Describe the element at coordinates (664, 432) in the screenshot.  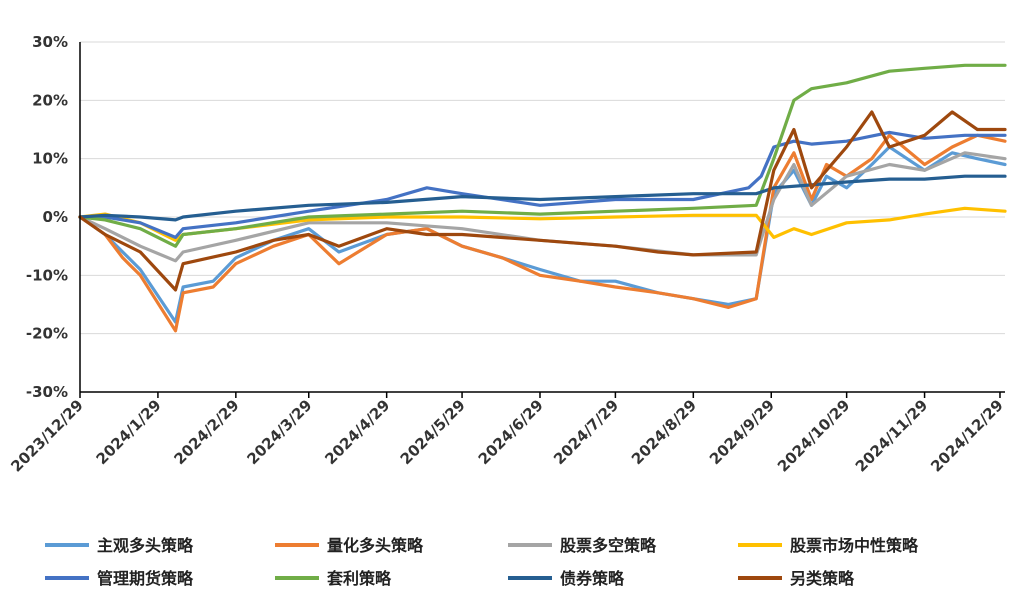
I see `x-tick-label: 2024/8/29` at that location.